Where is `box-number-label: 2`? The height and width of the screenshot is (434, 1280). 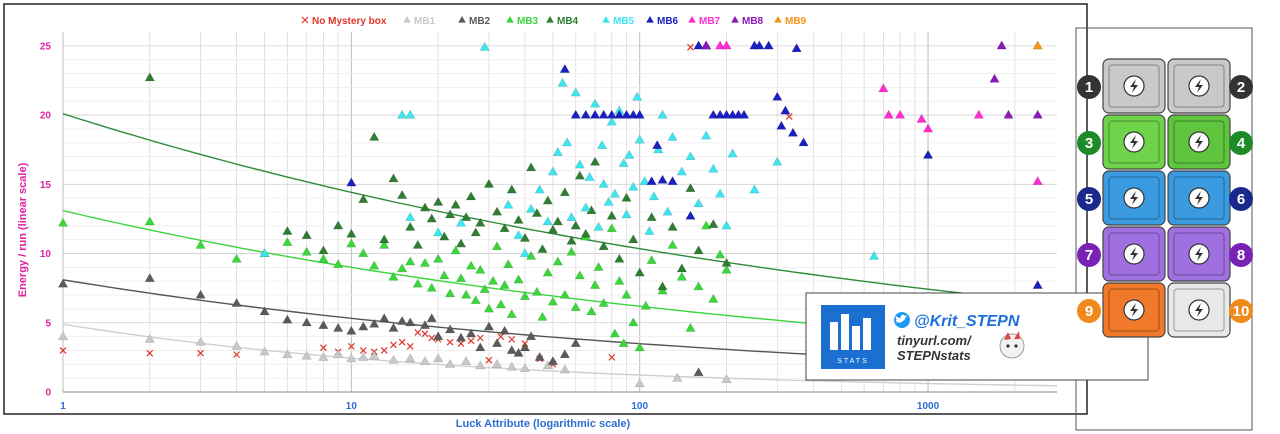
box-number-label: 2 is located at coordinates (1241, 87).